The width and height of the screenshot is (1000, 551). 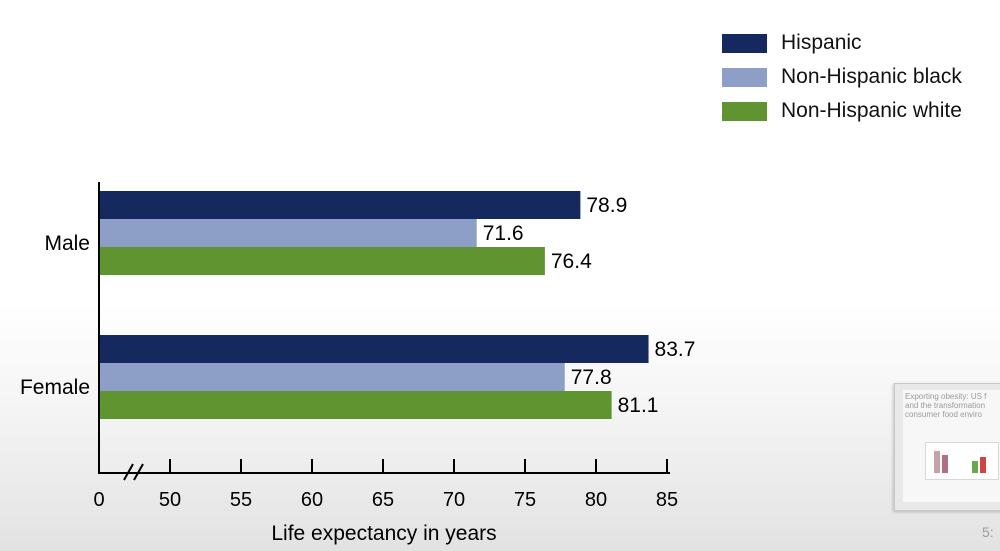 I want to click on legend-item-hispanic: Hispanic, so click(x=842, y=43).